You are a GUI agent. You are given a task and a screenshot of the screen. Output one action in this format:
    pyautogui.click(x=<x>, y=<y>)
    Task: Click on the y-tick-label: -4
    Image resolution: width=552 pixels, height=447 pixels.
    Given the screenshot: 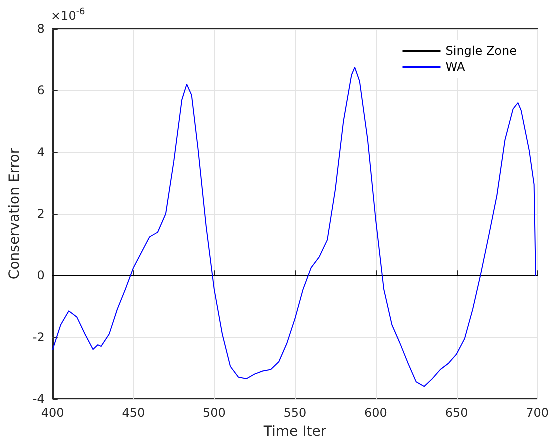 What is the action you would take?
    pyautogui.click(x=38, y=399)
    